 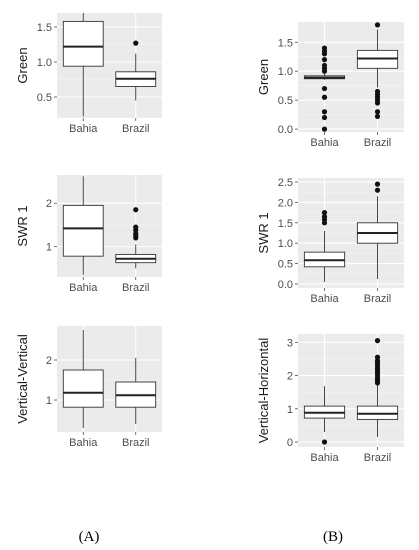 I want to click on panel-label-b: (B), so click(x=333, y=537).